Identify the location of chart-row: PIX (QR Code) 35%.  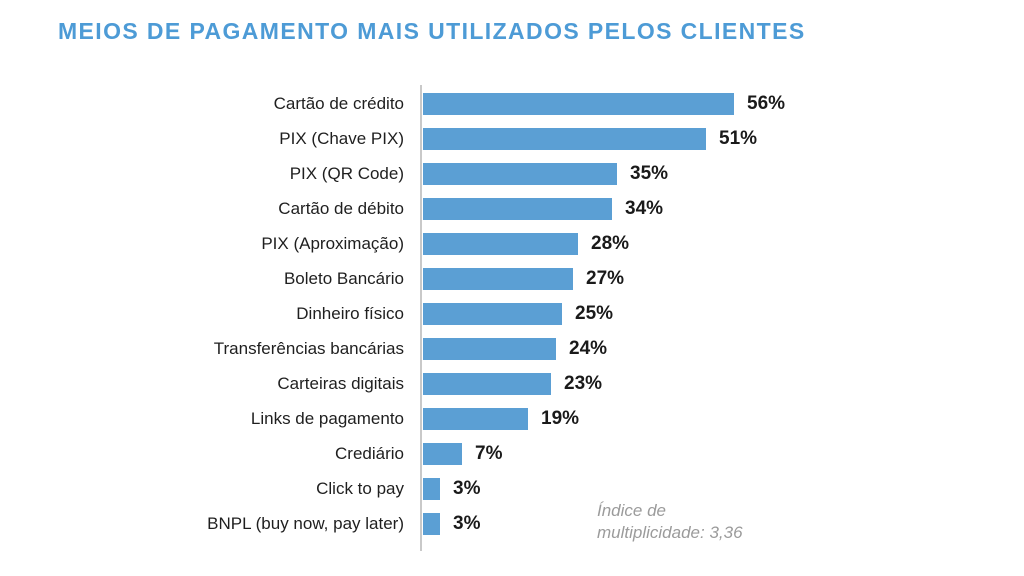
(512, 173).